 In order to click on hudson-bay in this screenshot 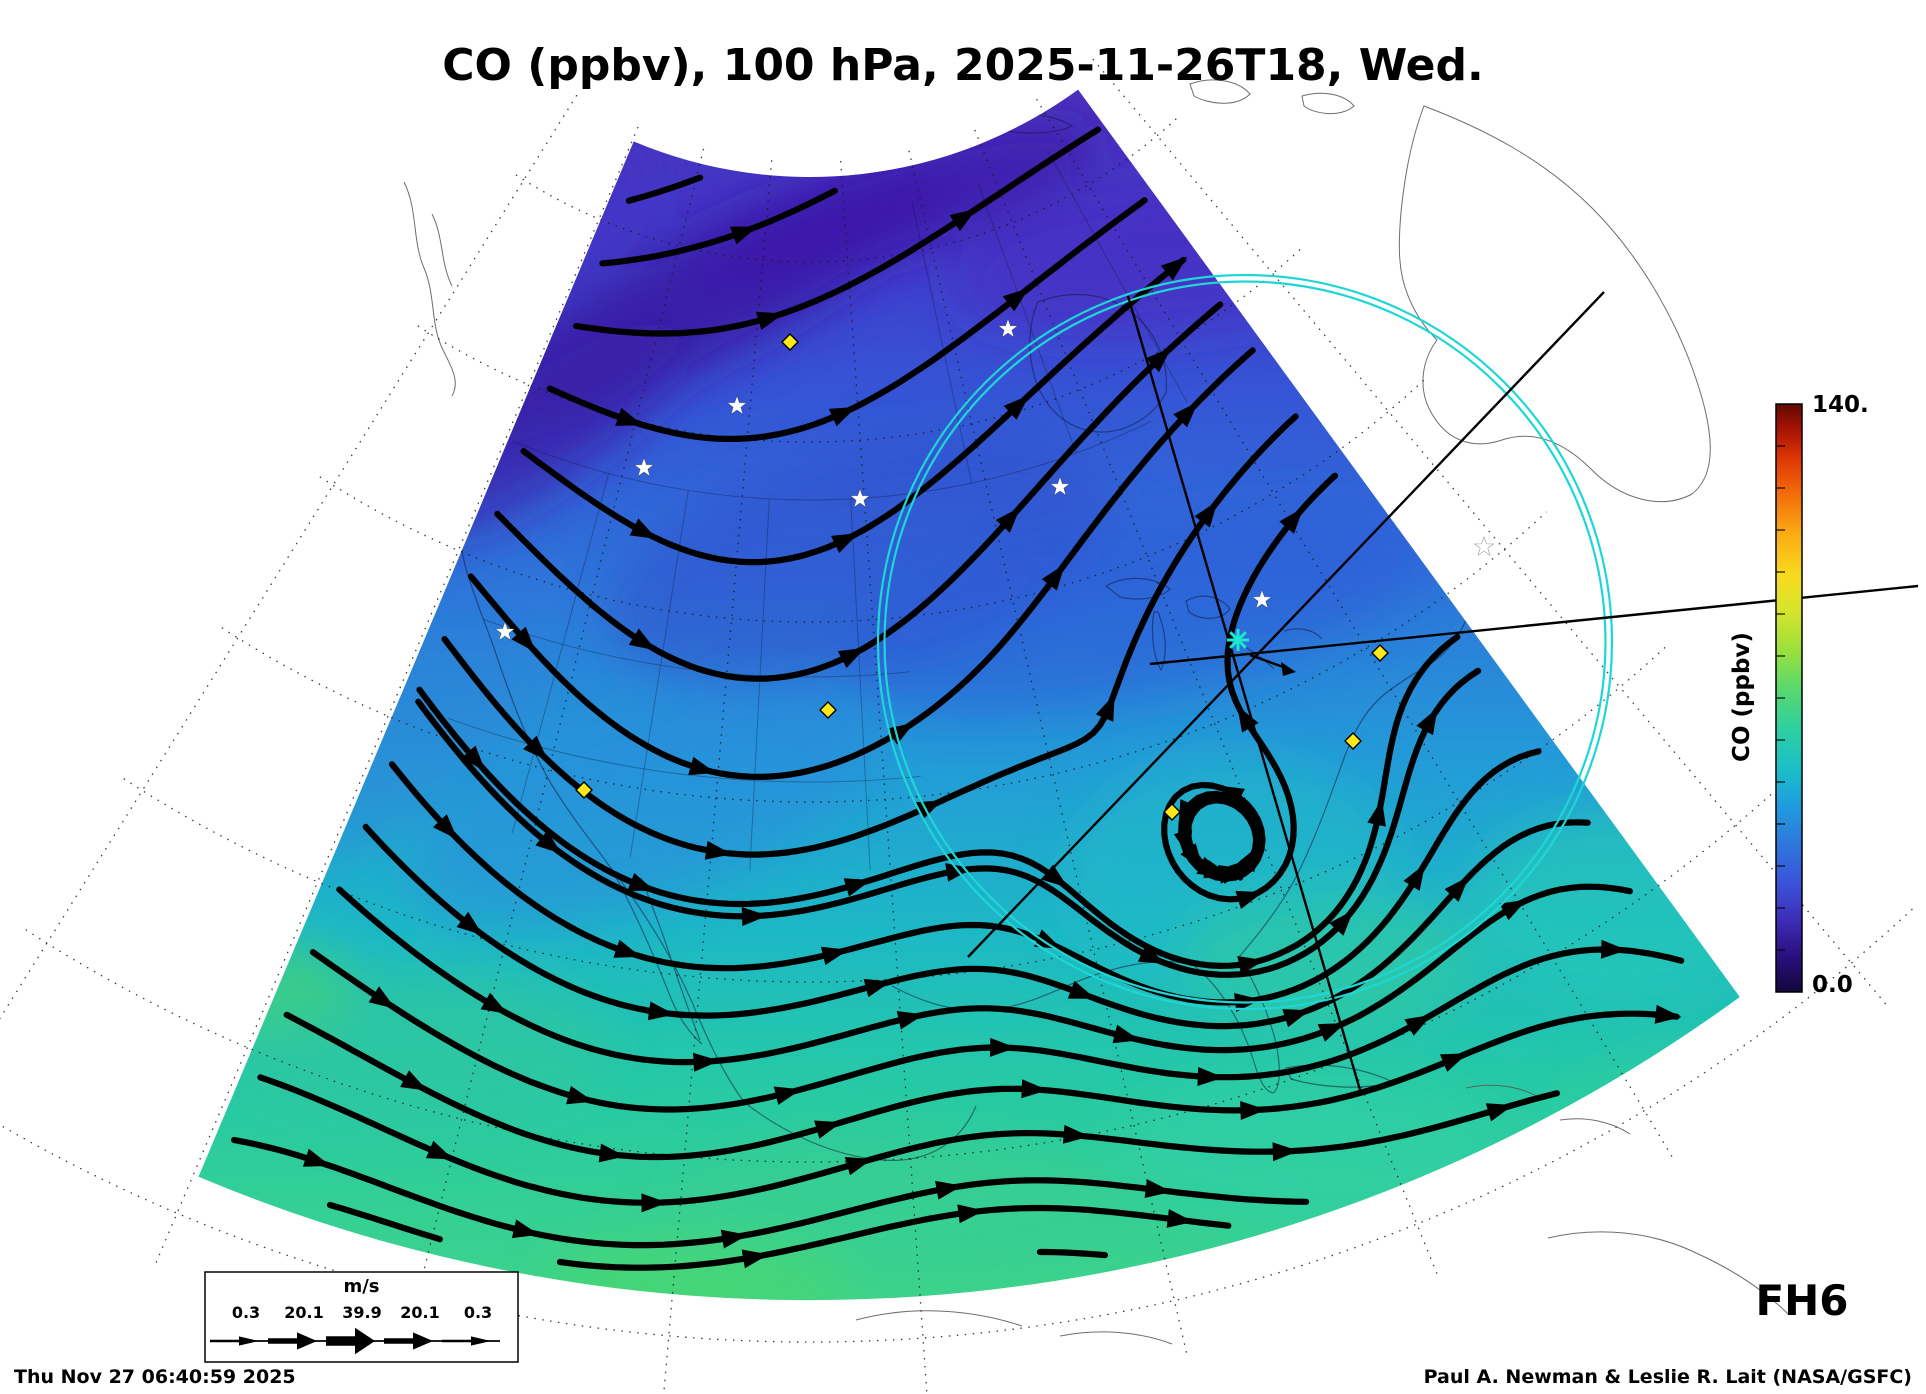, I will do `click(1098, 363)`.